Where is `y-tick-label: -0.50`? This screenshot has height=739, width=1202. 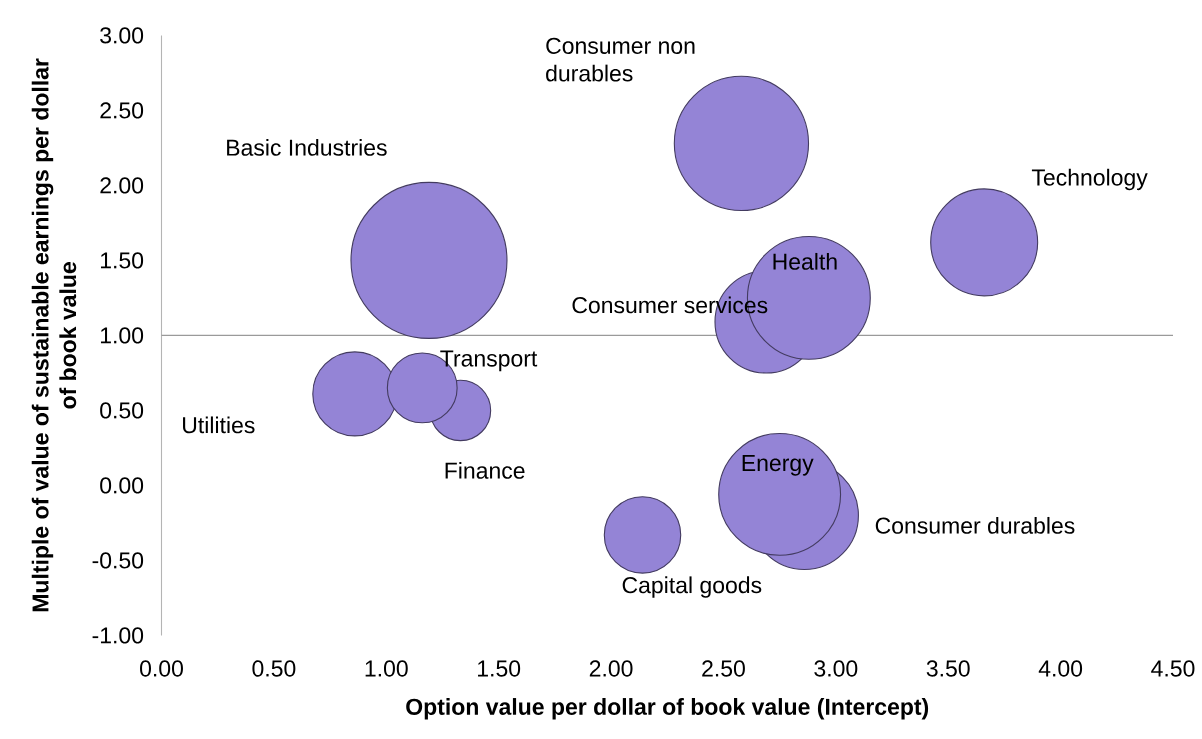
y-tick-label: -0.50 is located at coordinates (118, 560).